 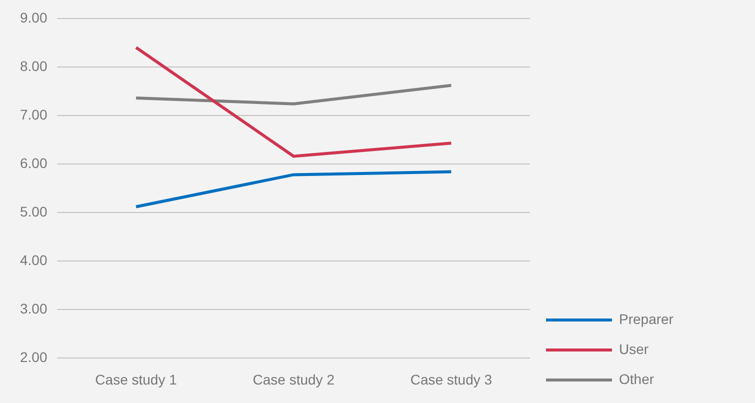 I want to click on x-tick-label: Case study 3, so click(x=451, y=379).